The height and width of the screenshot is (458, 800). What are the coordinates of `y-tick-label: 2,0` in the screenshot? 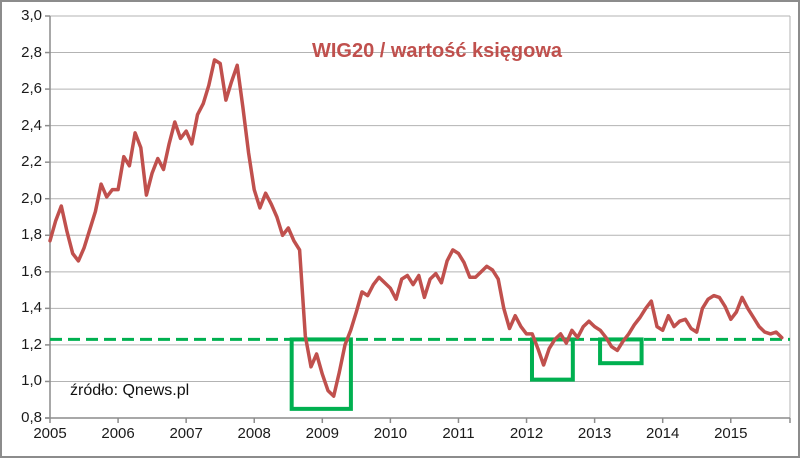 It's located at (31, 198).